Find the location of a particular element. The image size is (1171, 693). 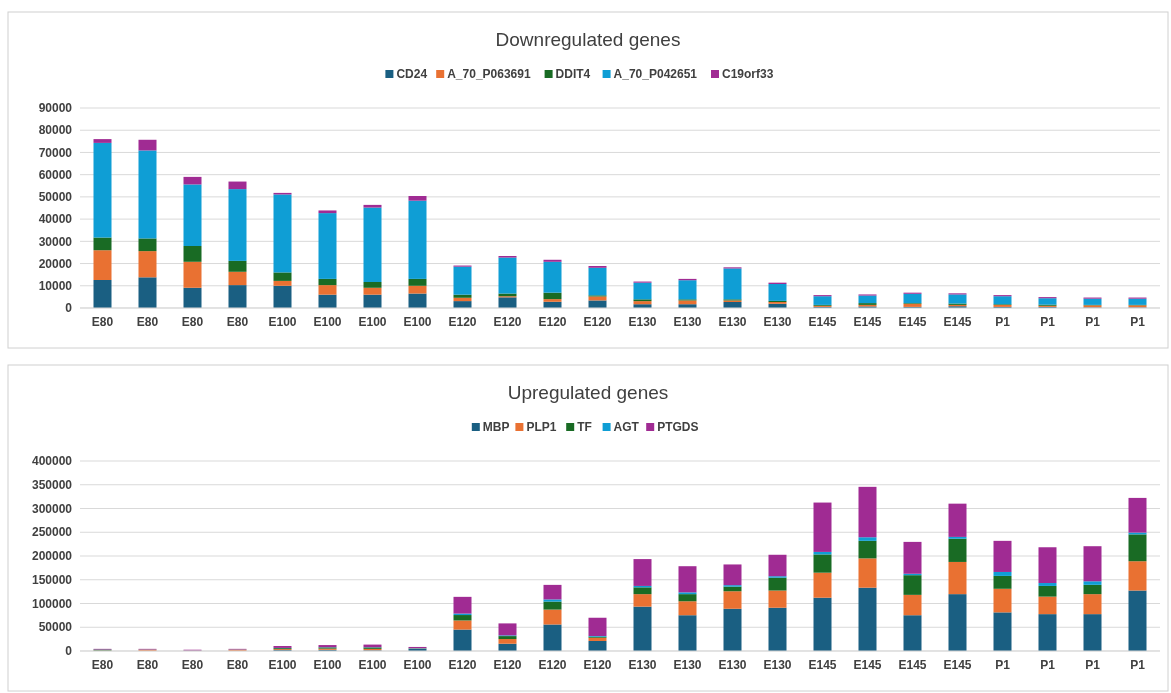

y-tick-label: 200000 is located at coordinates (52, 556).